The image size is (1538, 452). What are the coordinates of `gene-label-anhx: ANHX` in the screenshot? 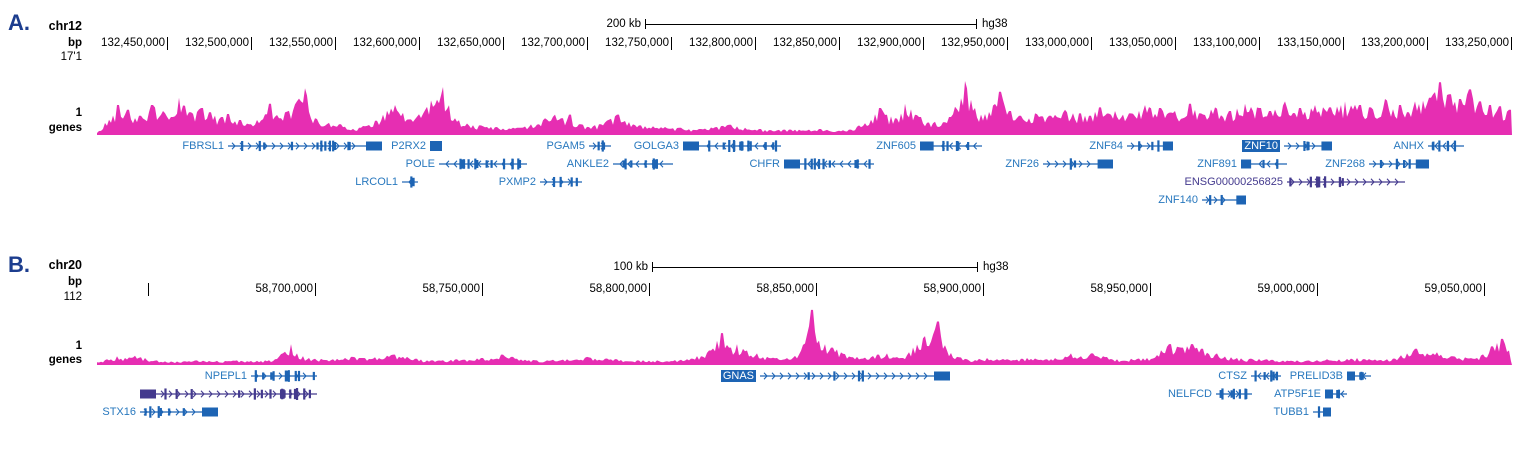 It's located at (1408, 146).